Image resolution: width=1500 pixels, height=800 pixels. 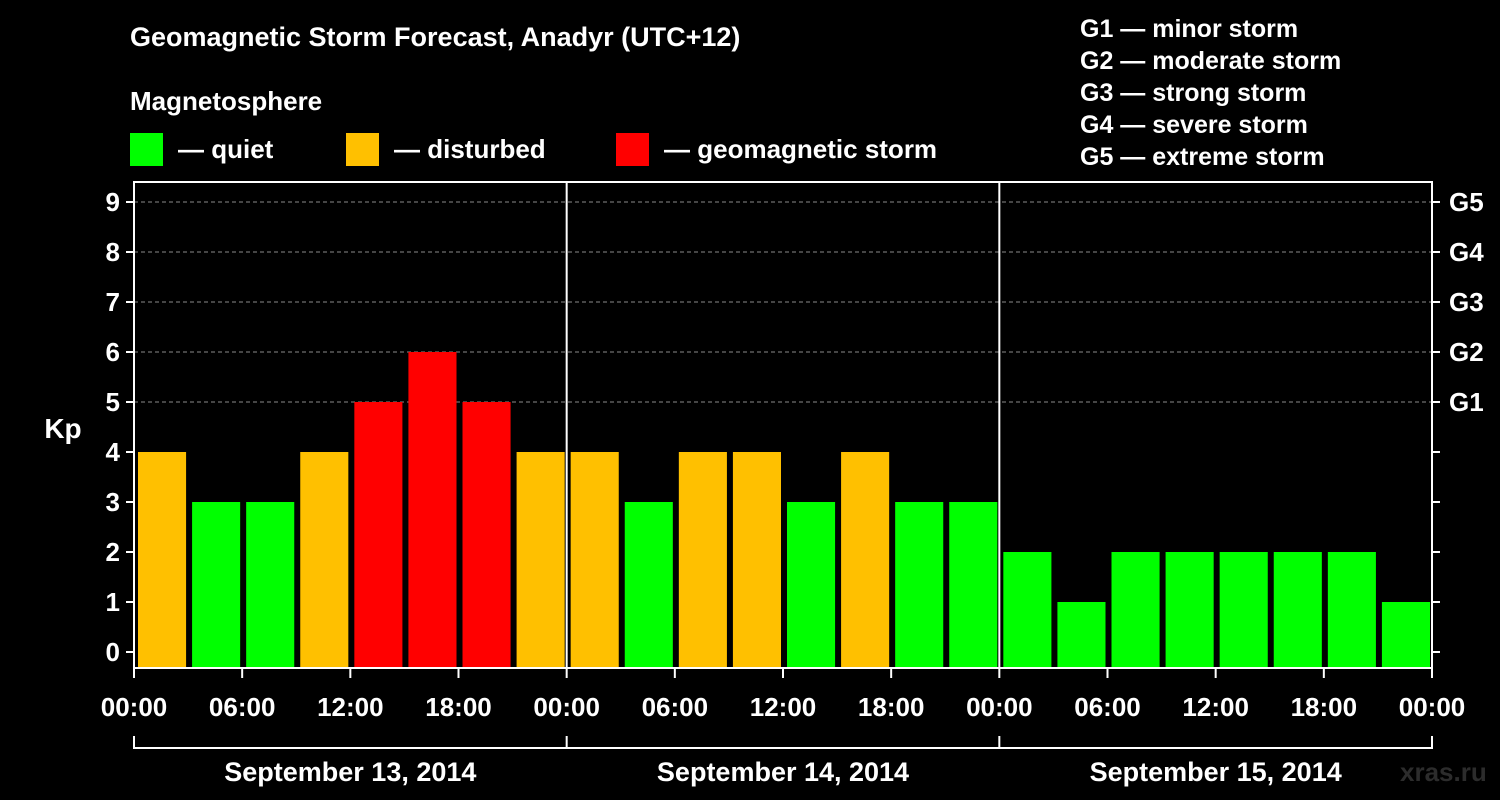 I want to click on g-level-label: G5, so click(x=1466, y=202).